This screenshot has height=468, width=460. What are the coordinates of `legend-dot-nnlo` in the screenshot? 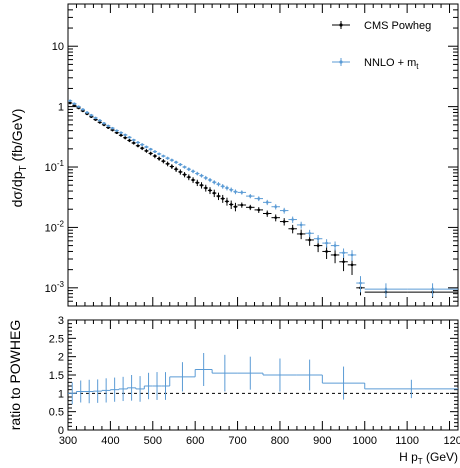 It's located at (341, 62).